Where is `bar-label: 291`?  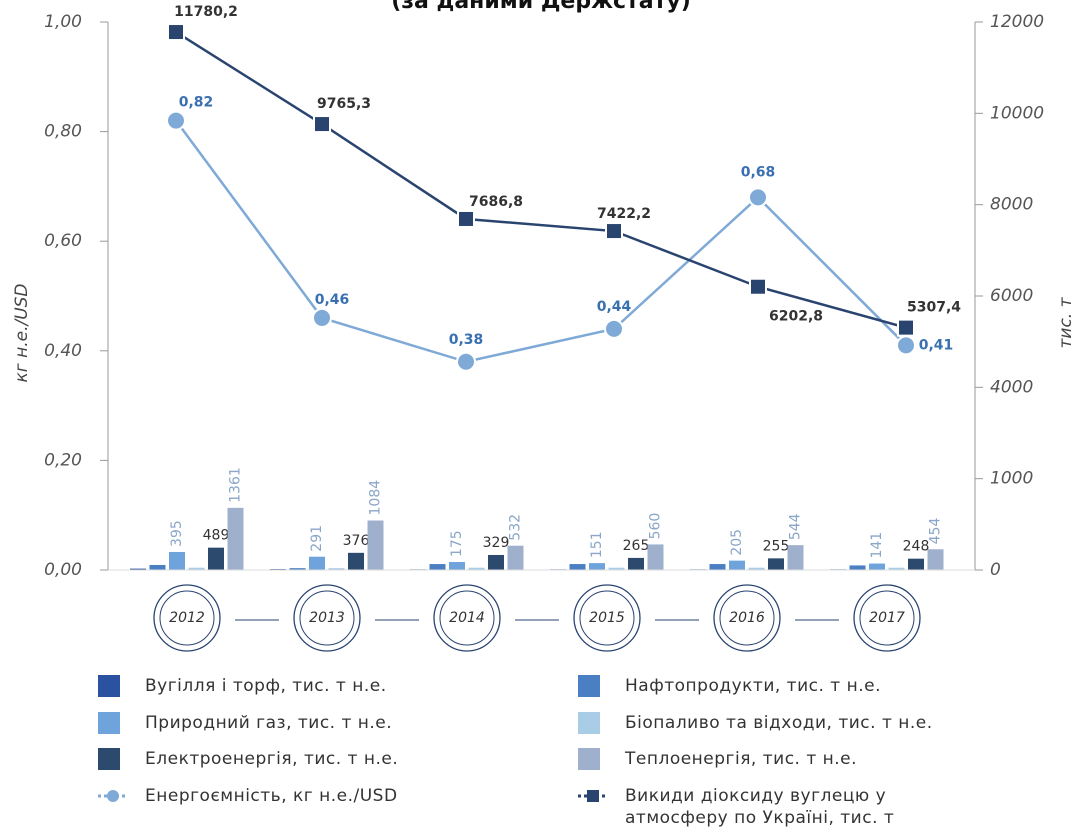
bar-label: 291 is located at coordinates (317, 538).